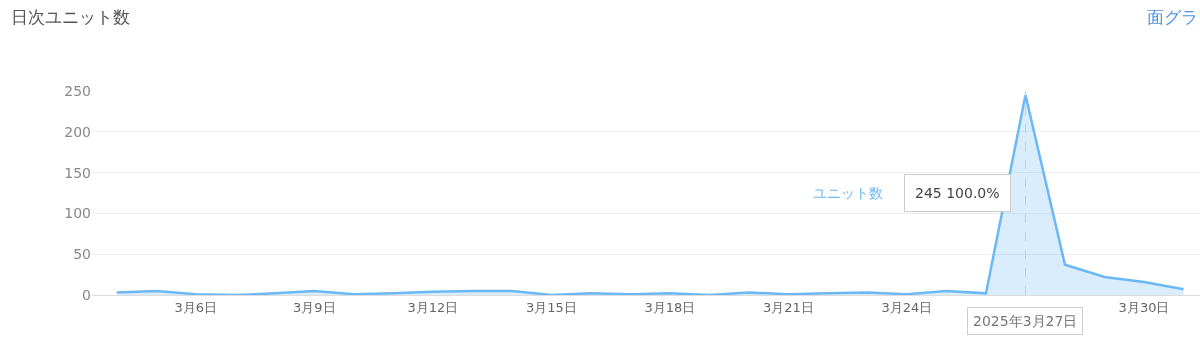 The height and width of the screenshot is (348, 1200). What do you see at coordinates (433, 307) in the screenshot?
I see `x-tick-label: 3月12日` at bounding box center [433, 307].